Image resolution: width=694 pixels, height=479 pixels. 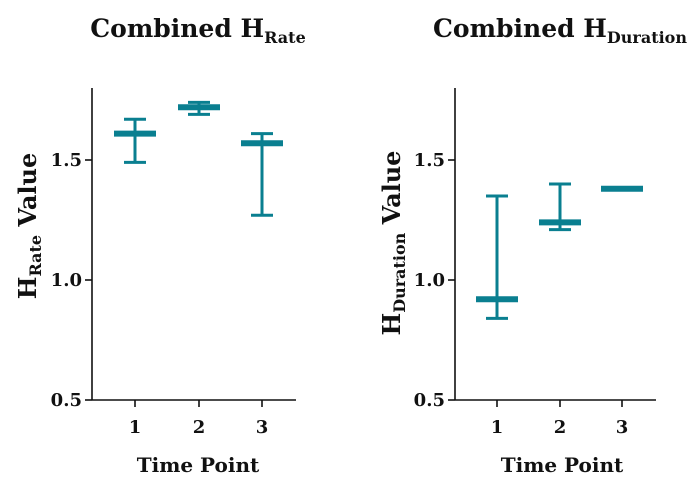 I want to click on x-ticks-duration: 1 2 3, so click(x=560, y=419).